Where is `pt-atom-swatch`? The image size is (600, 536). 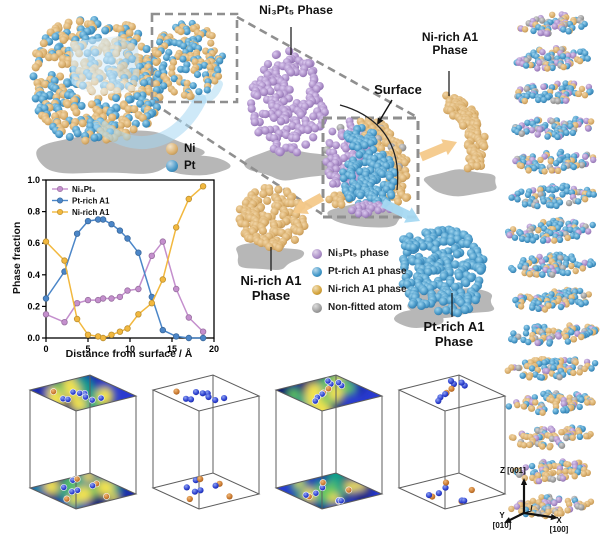 pt-atom-swatch is located at coordinates (172, 166).